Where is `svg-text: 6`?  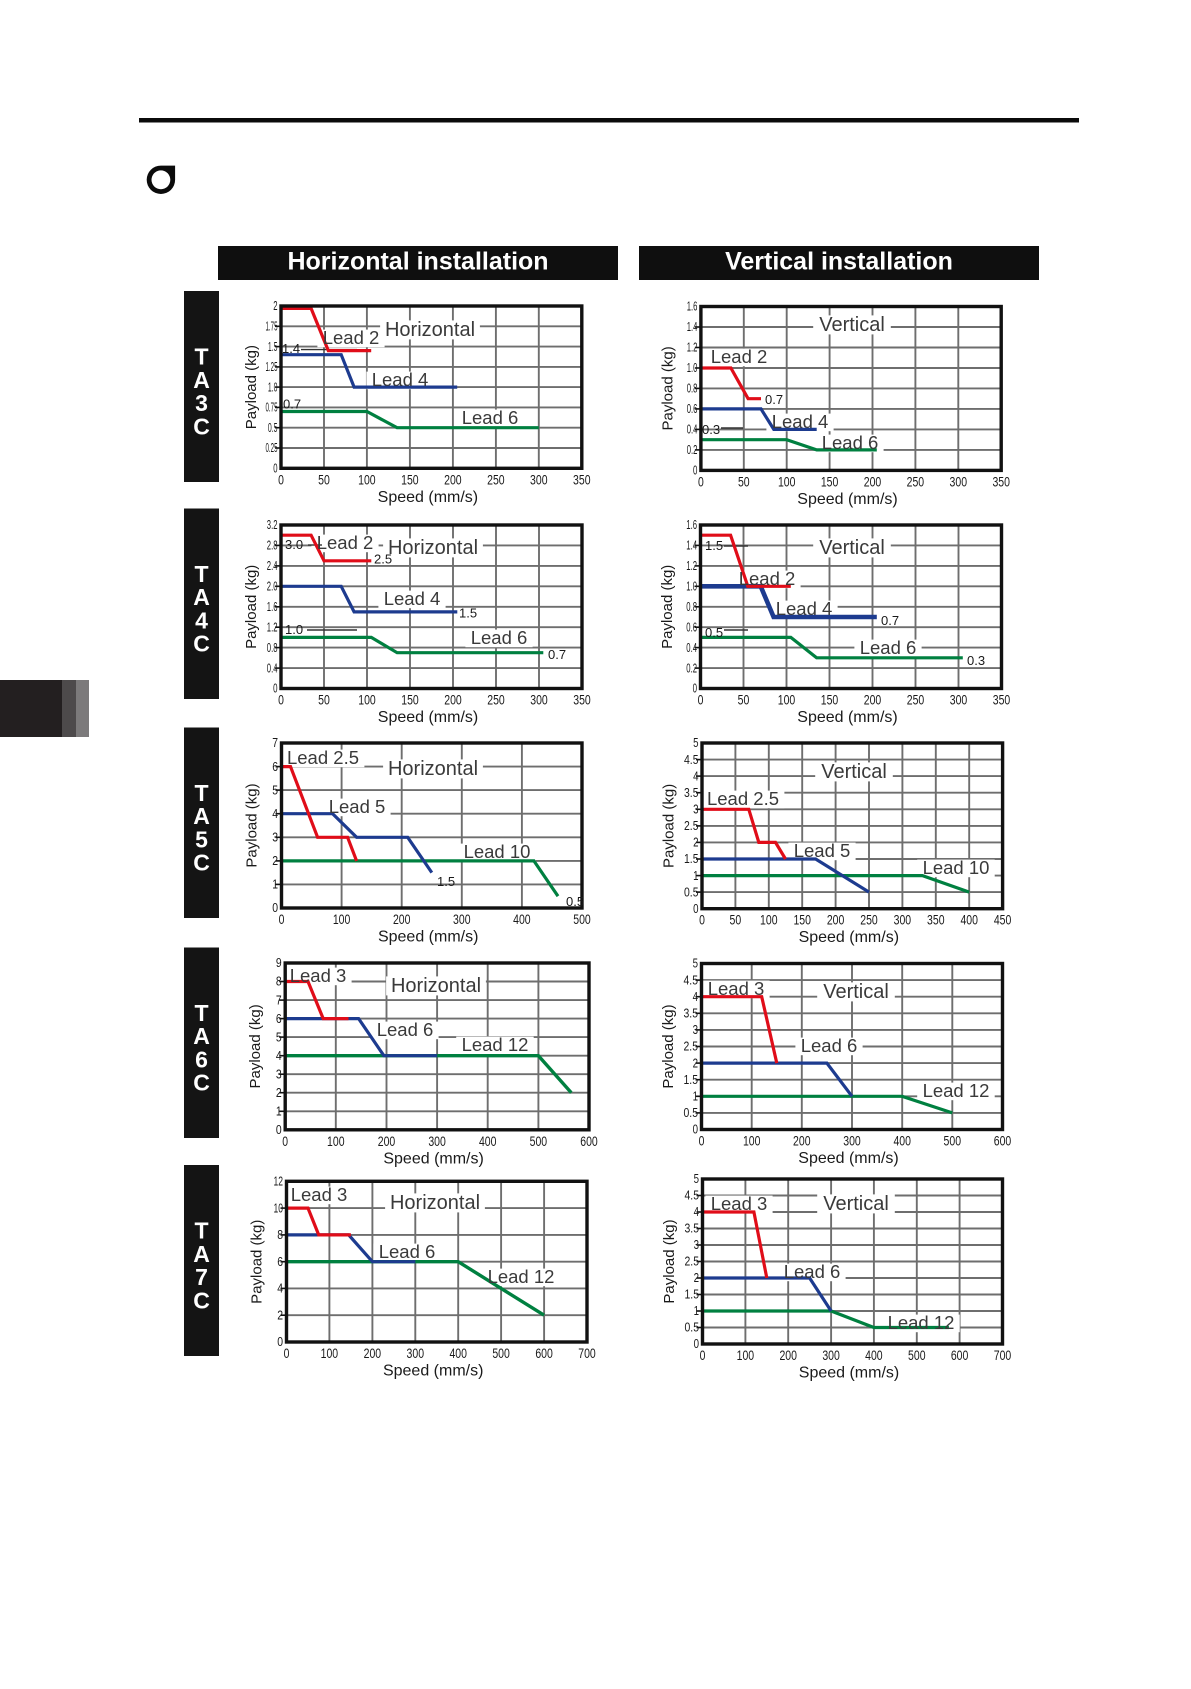 svg-text: 6 is located at coordinates (201, 1059).